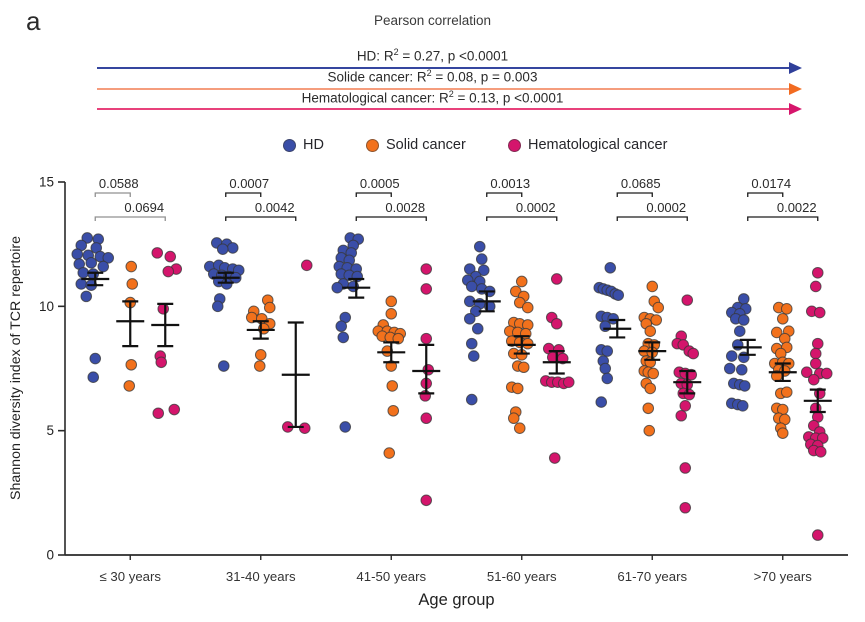 This screenshot has width=865, height=622. What do you see at coordinates (514, 145) in the screenshot?
I see `hematological-cancer-dot-icon` at bounding box center [514, 145].